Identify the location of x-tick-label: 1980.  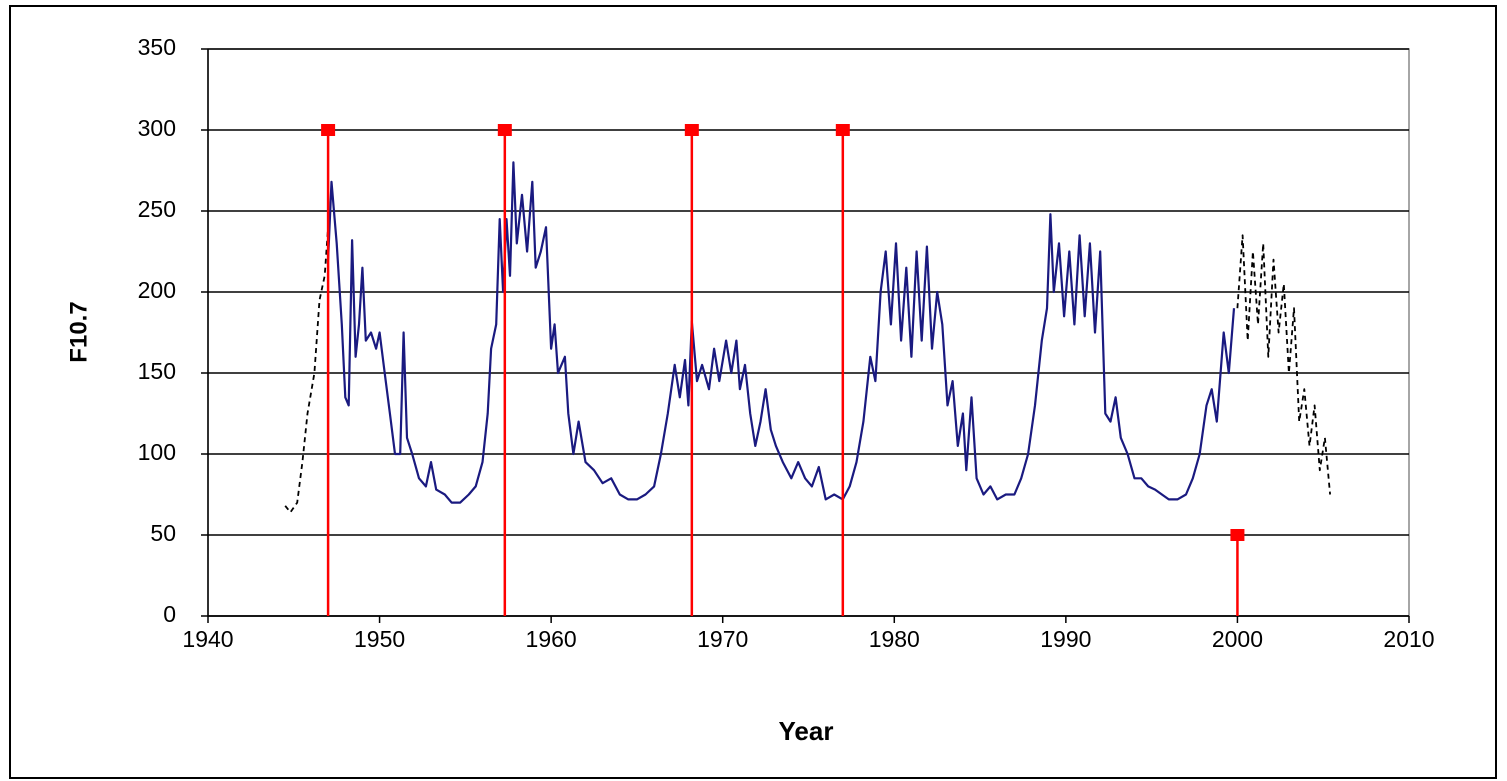
(894, 639).